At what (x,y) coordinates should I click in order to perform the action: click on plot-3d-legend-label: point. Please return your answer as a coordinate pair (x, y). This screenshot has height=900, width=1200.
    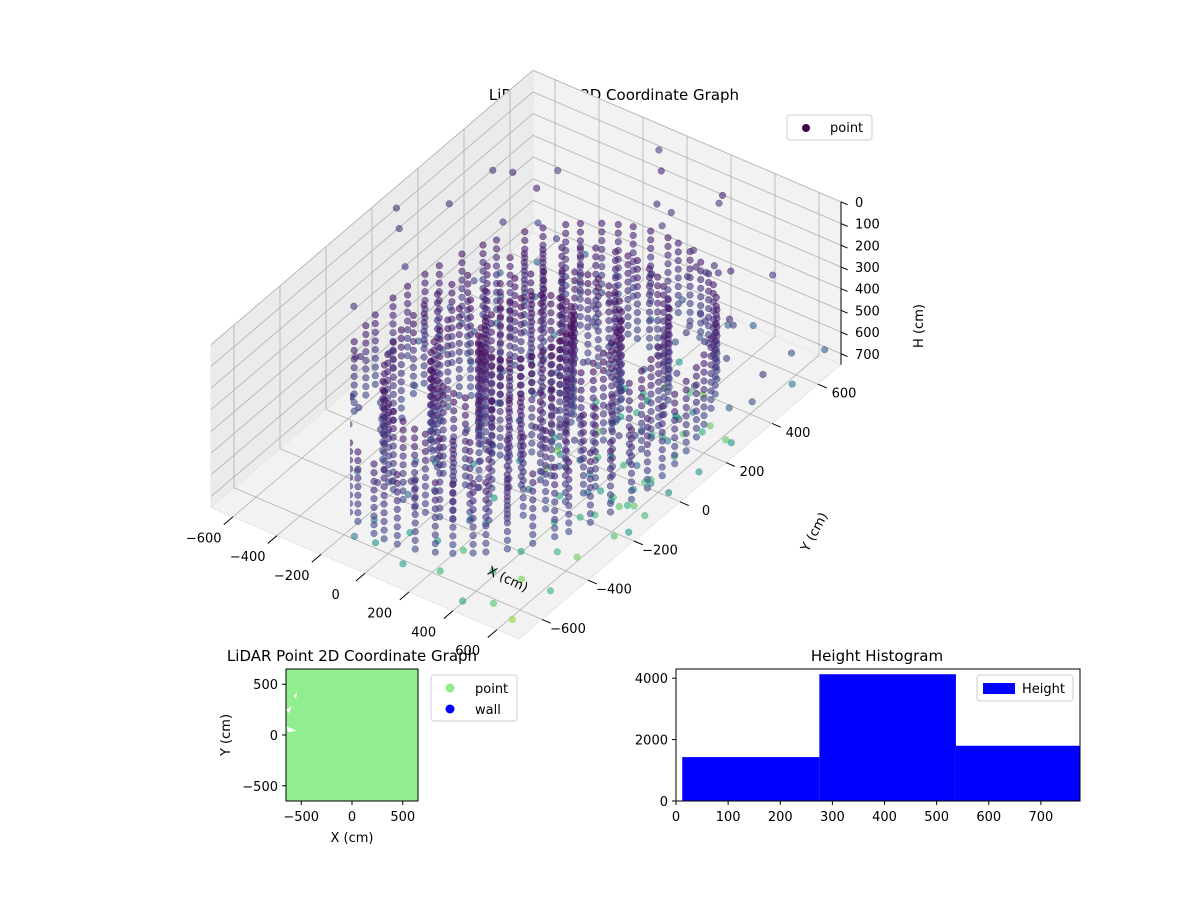
    Looking at the image, I should click on (846, 128).